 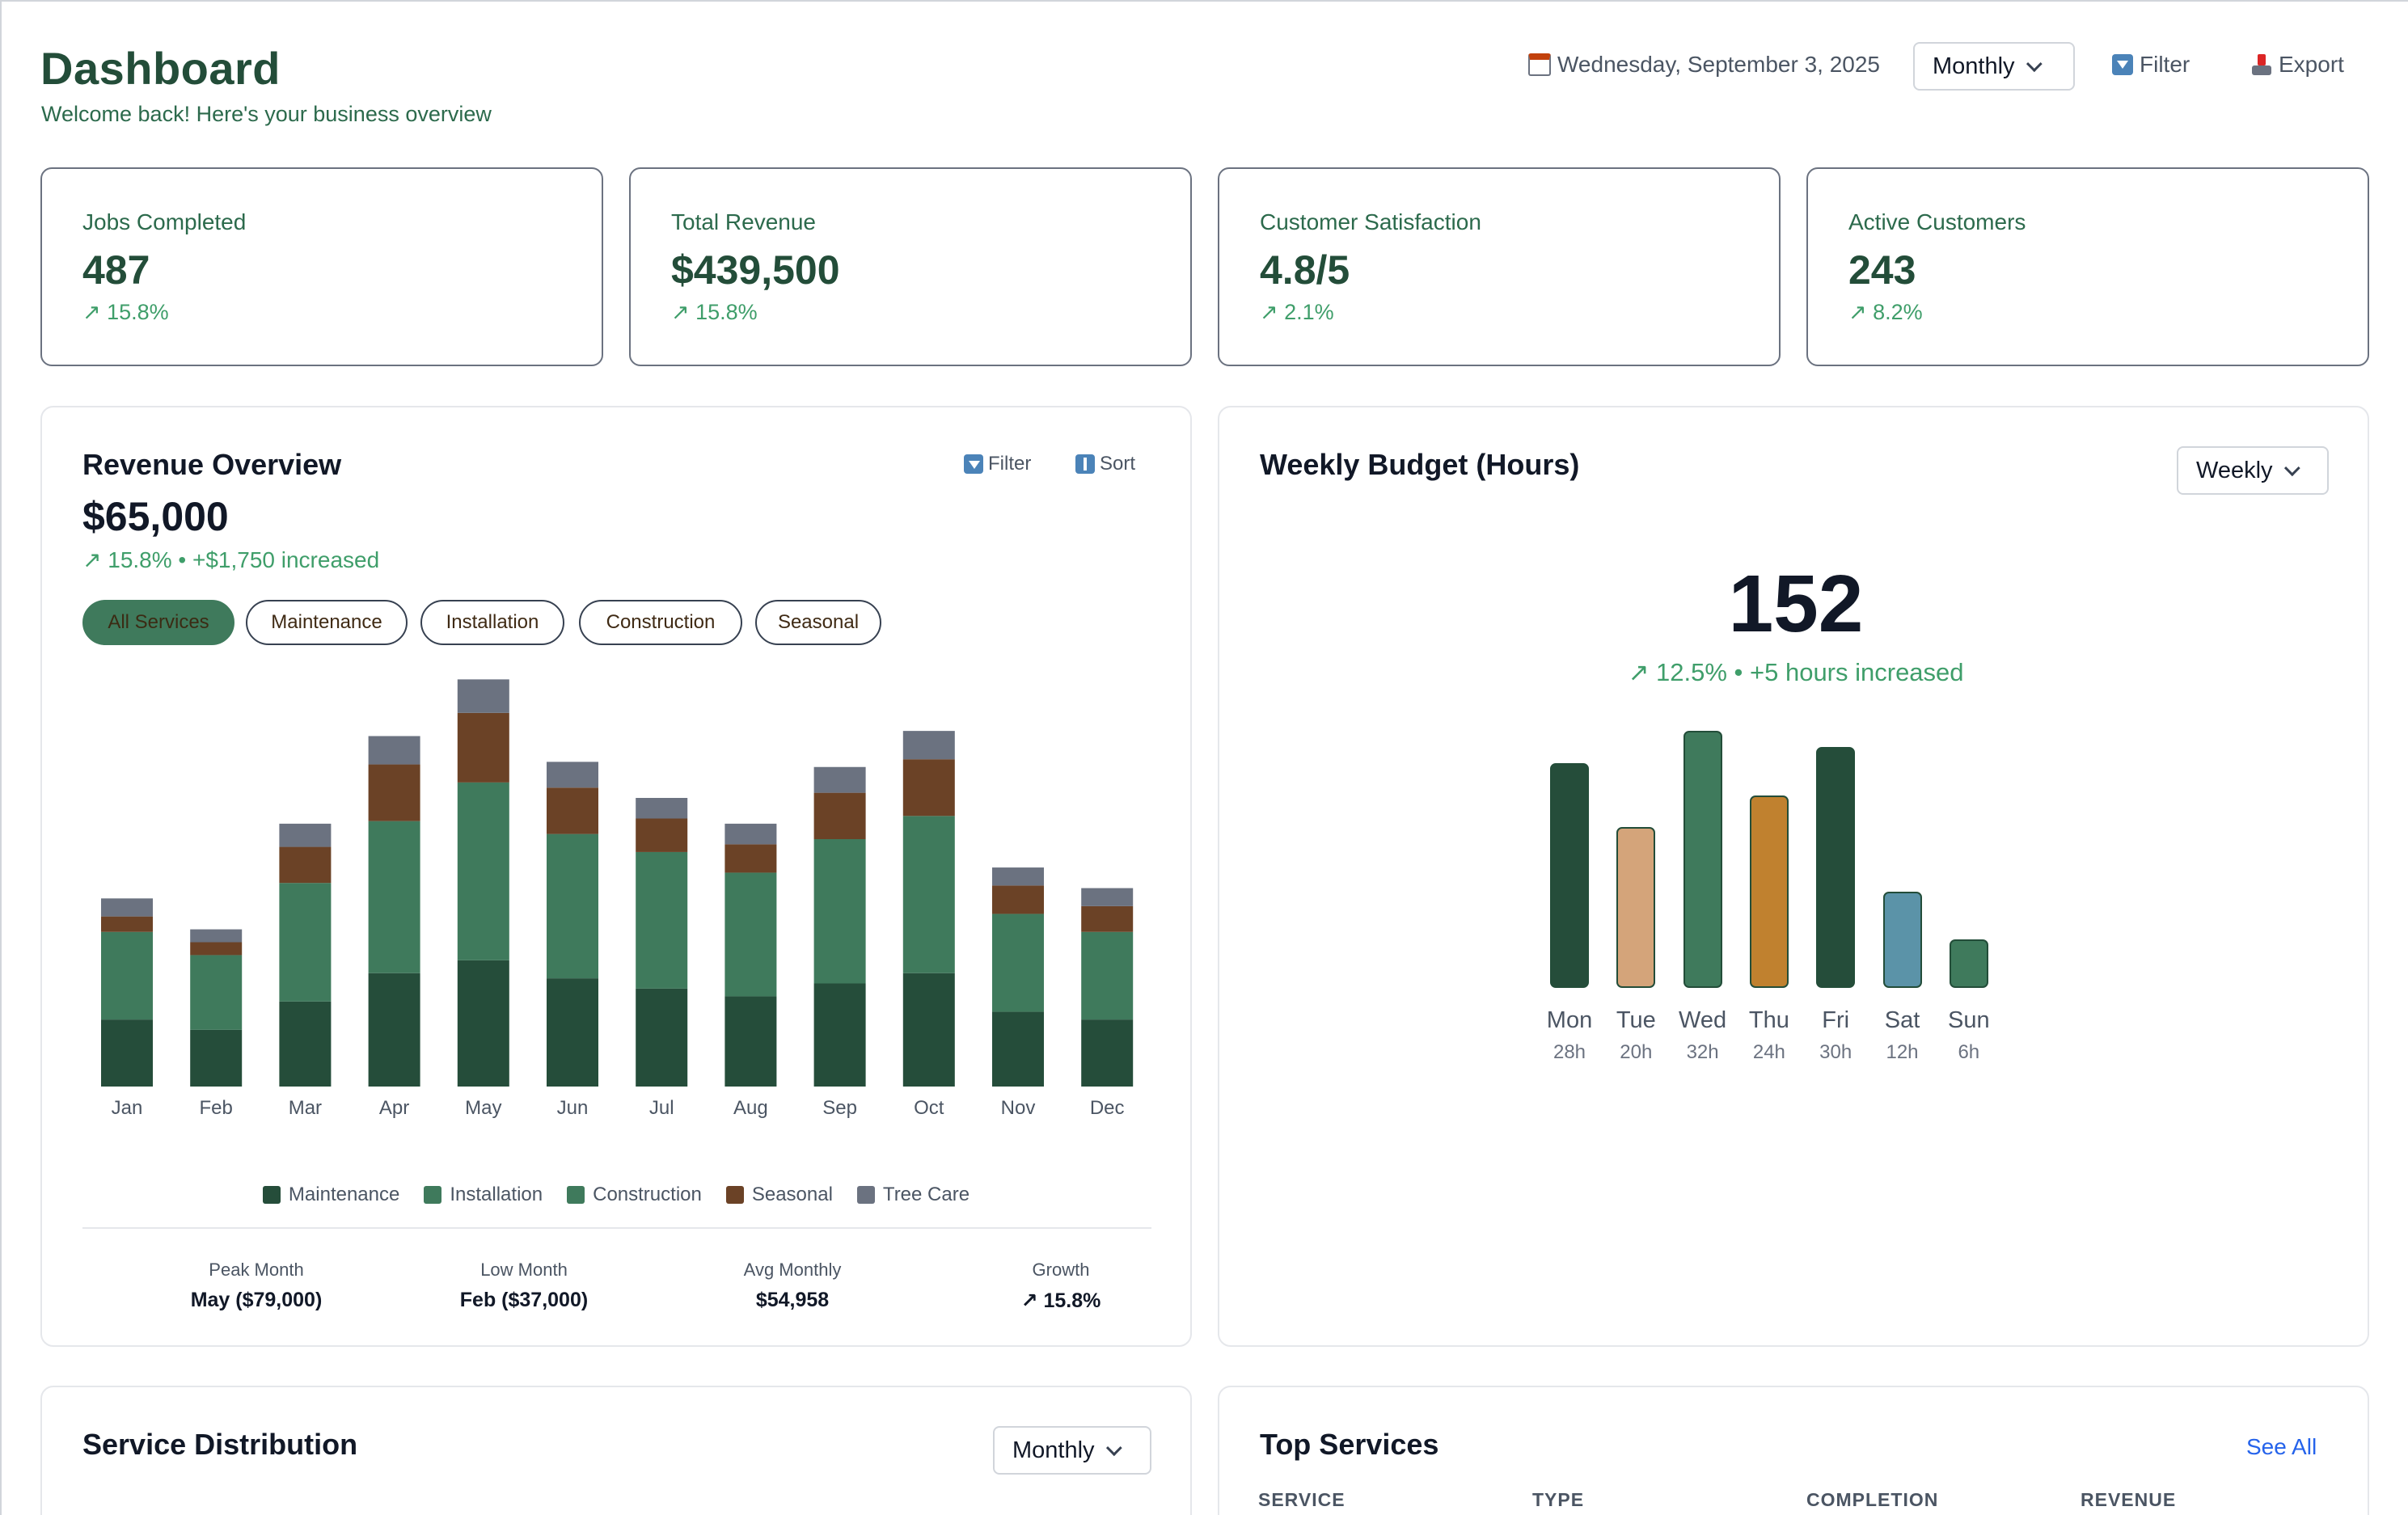 I want to click on export-icon, so click(x=2261, y=64).